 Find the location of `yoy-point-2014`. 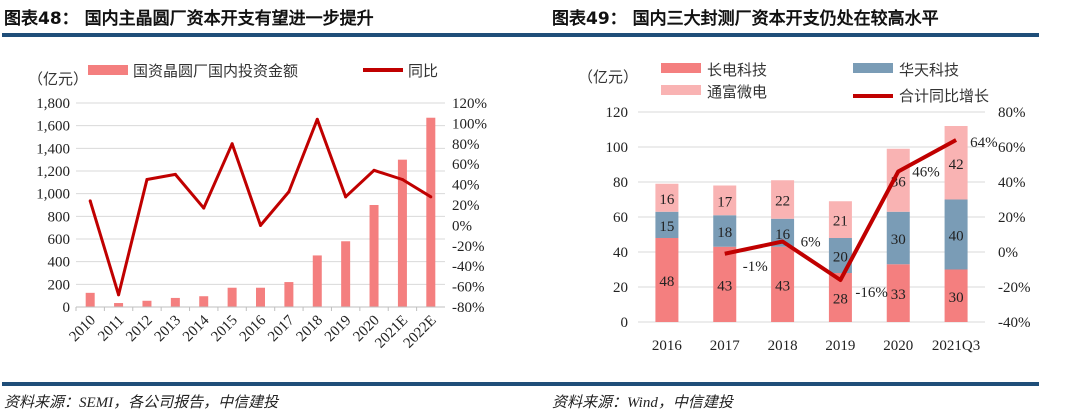

yoy-point-2014 is located at coordinates (204, 208).